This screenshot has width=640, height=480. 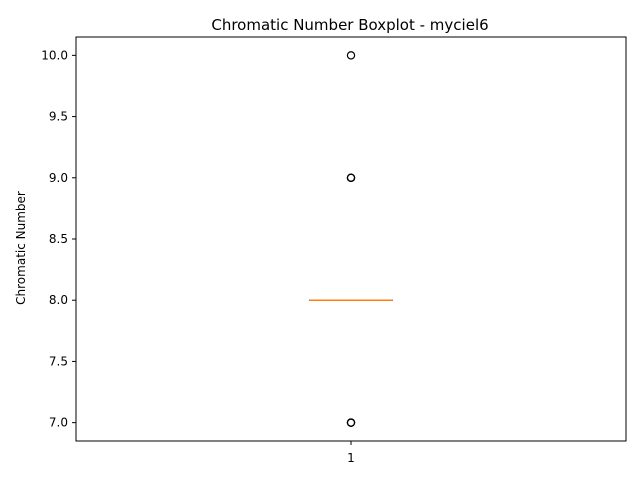 I want to click on chart-title: Chromatic Number Boxplot - myciel6, so click(x=349, y=25).